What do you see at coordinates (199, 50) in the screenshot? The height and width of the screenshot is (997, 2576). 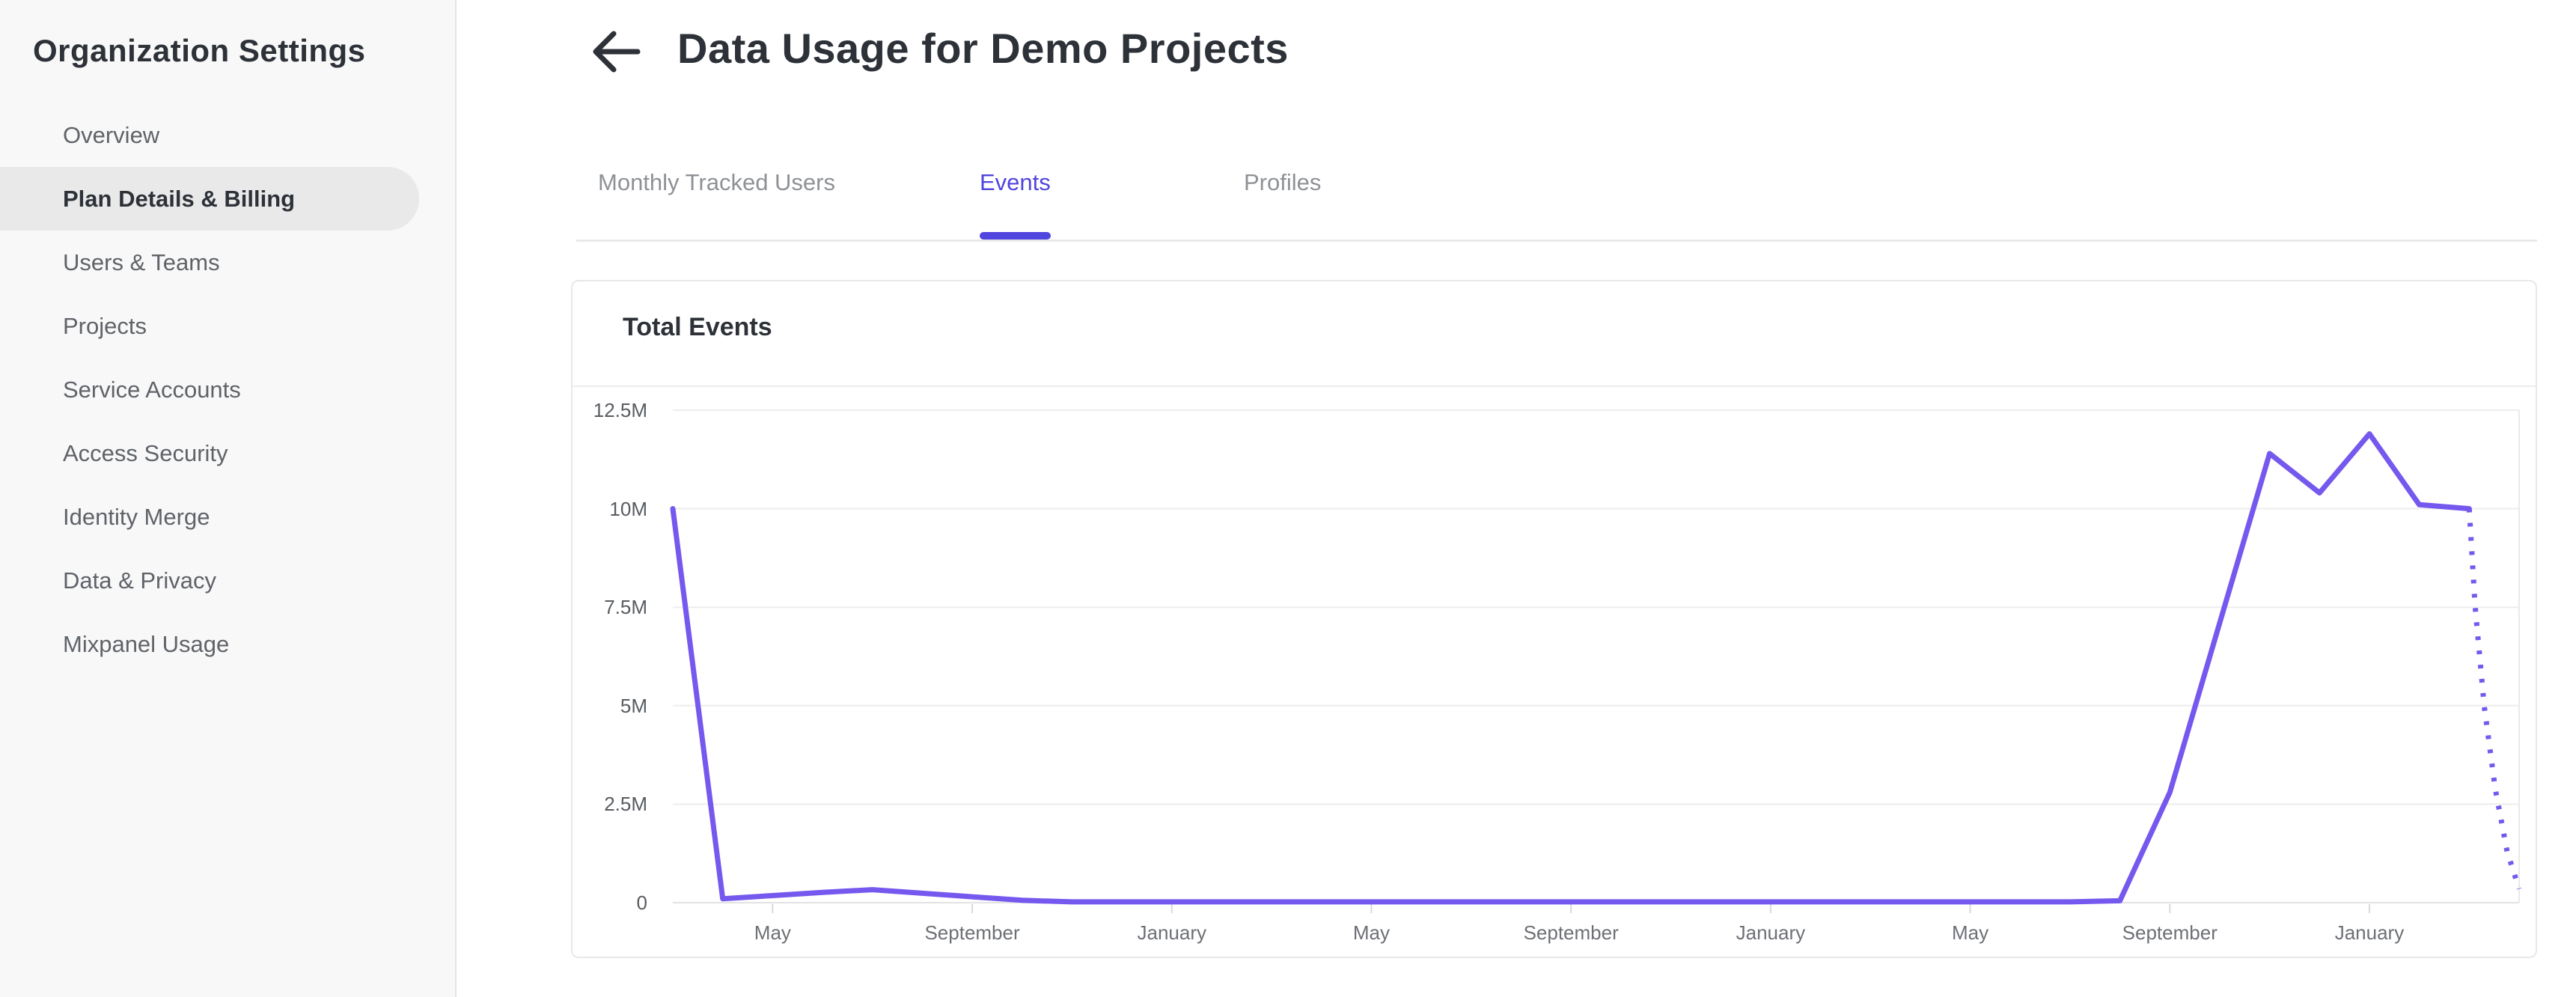 I see `sidebar-title: Organization Settings` at bounding box center [199, 50].